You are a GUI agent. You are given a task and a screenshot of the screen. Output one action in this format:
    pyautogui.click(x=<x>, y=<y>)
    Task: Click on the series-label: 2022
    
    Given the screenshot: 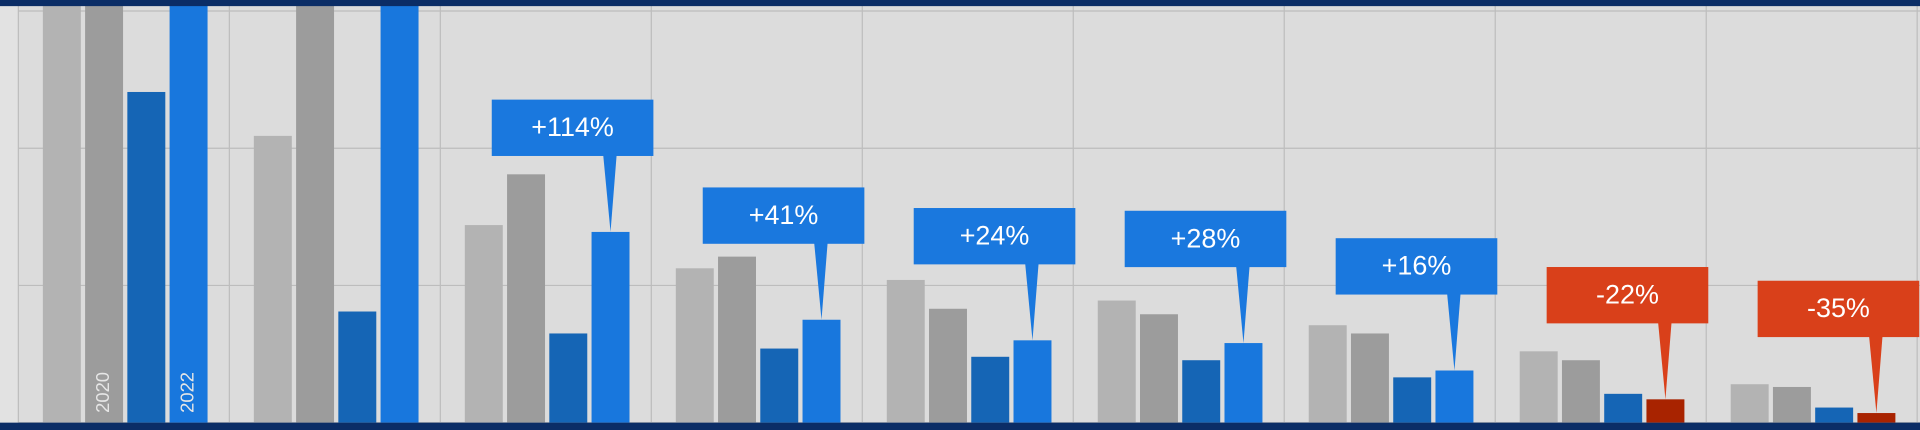 What is the action you would take?
    pyautogui.click(x=186, y=392)
    